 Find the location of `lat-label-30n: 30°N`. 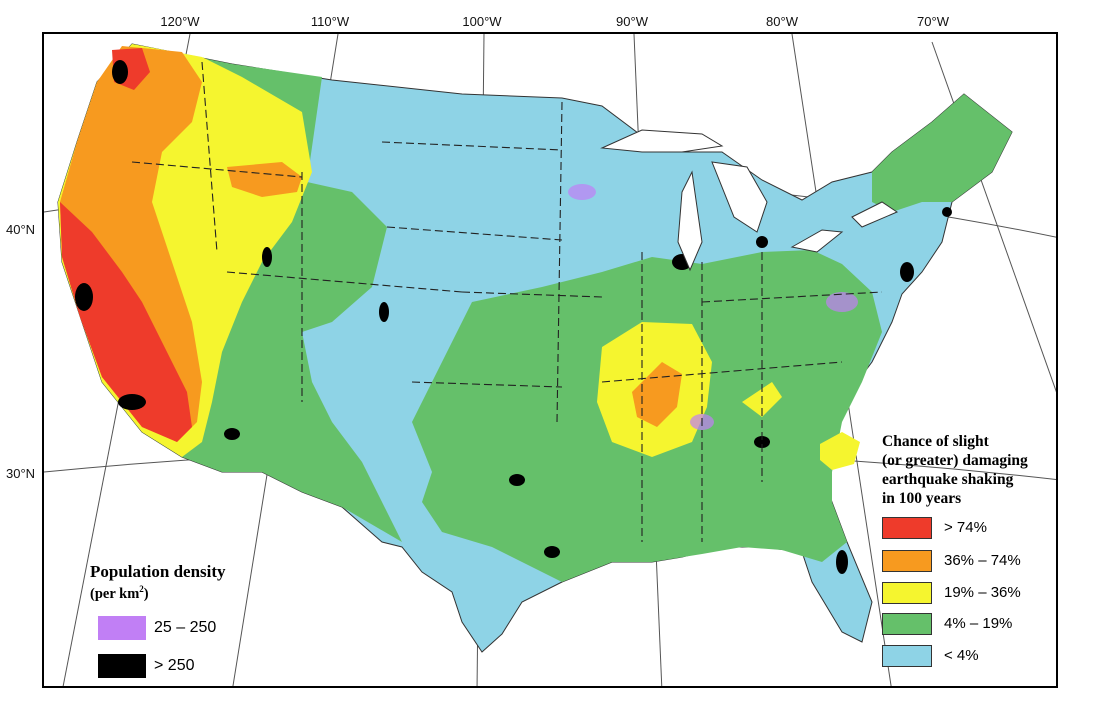

lat-label-30n: 30°N is located at coordinates (21, 473).